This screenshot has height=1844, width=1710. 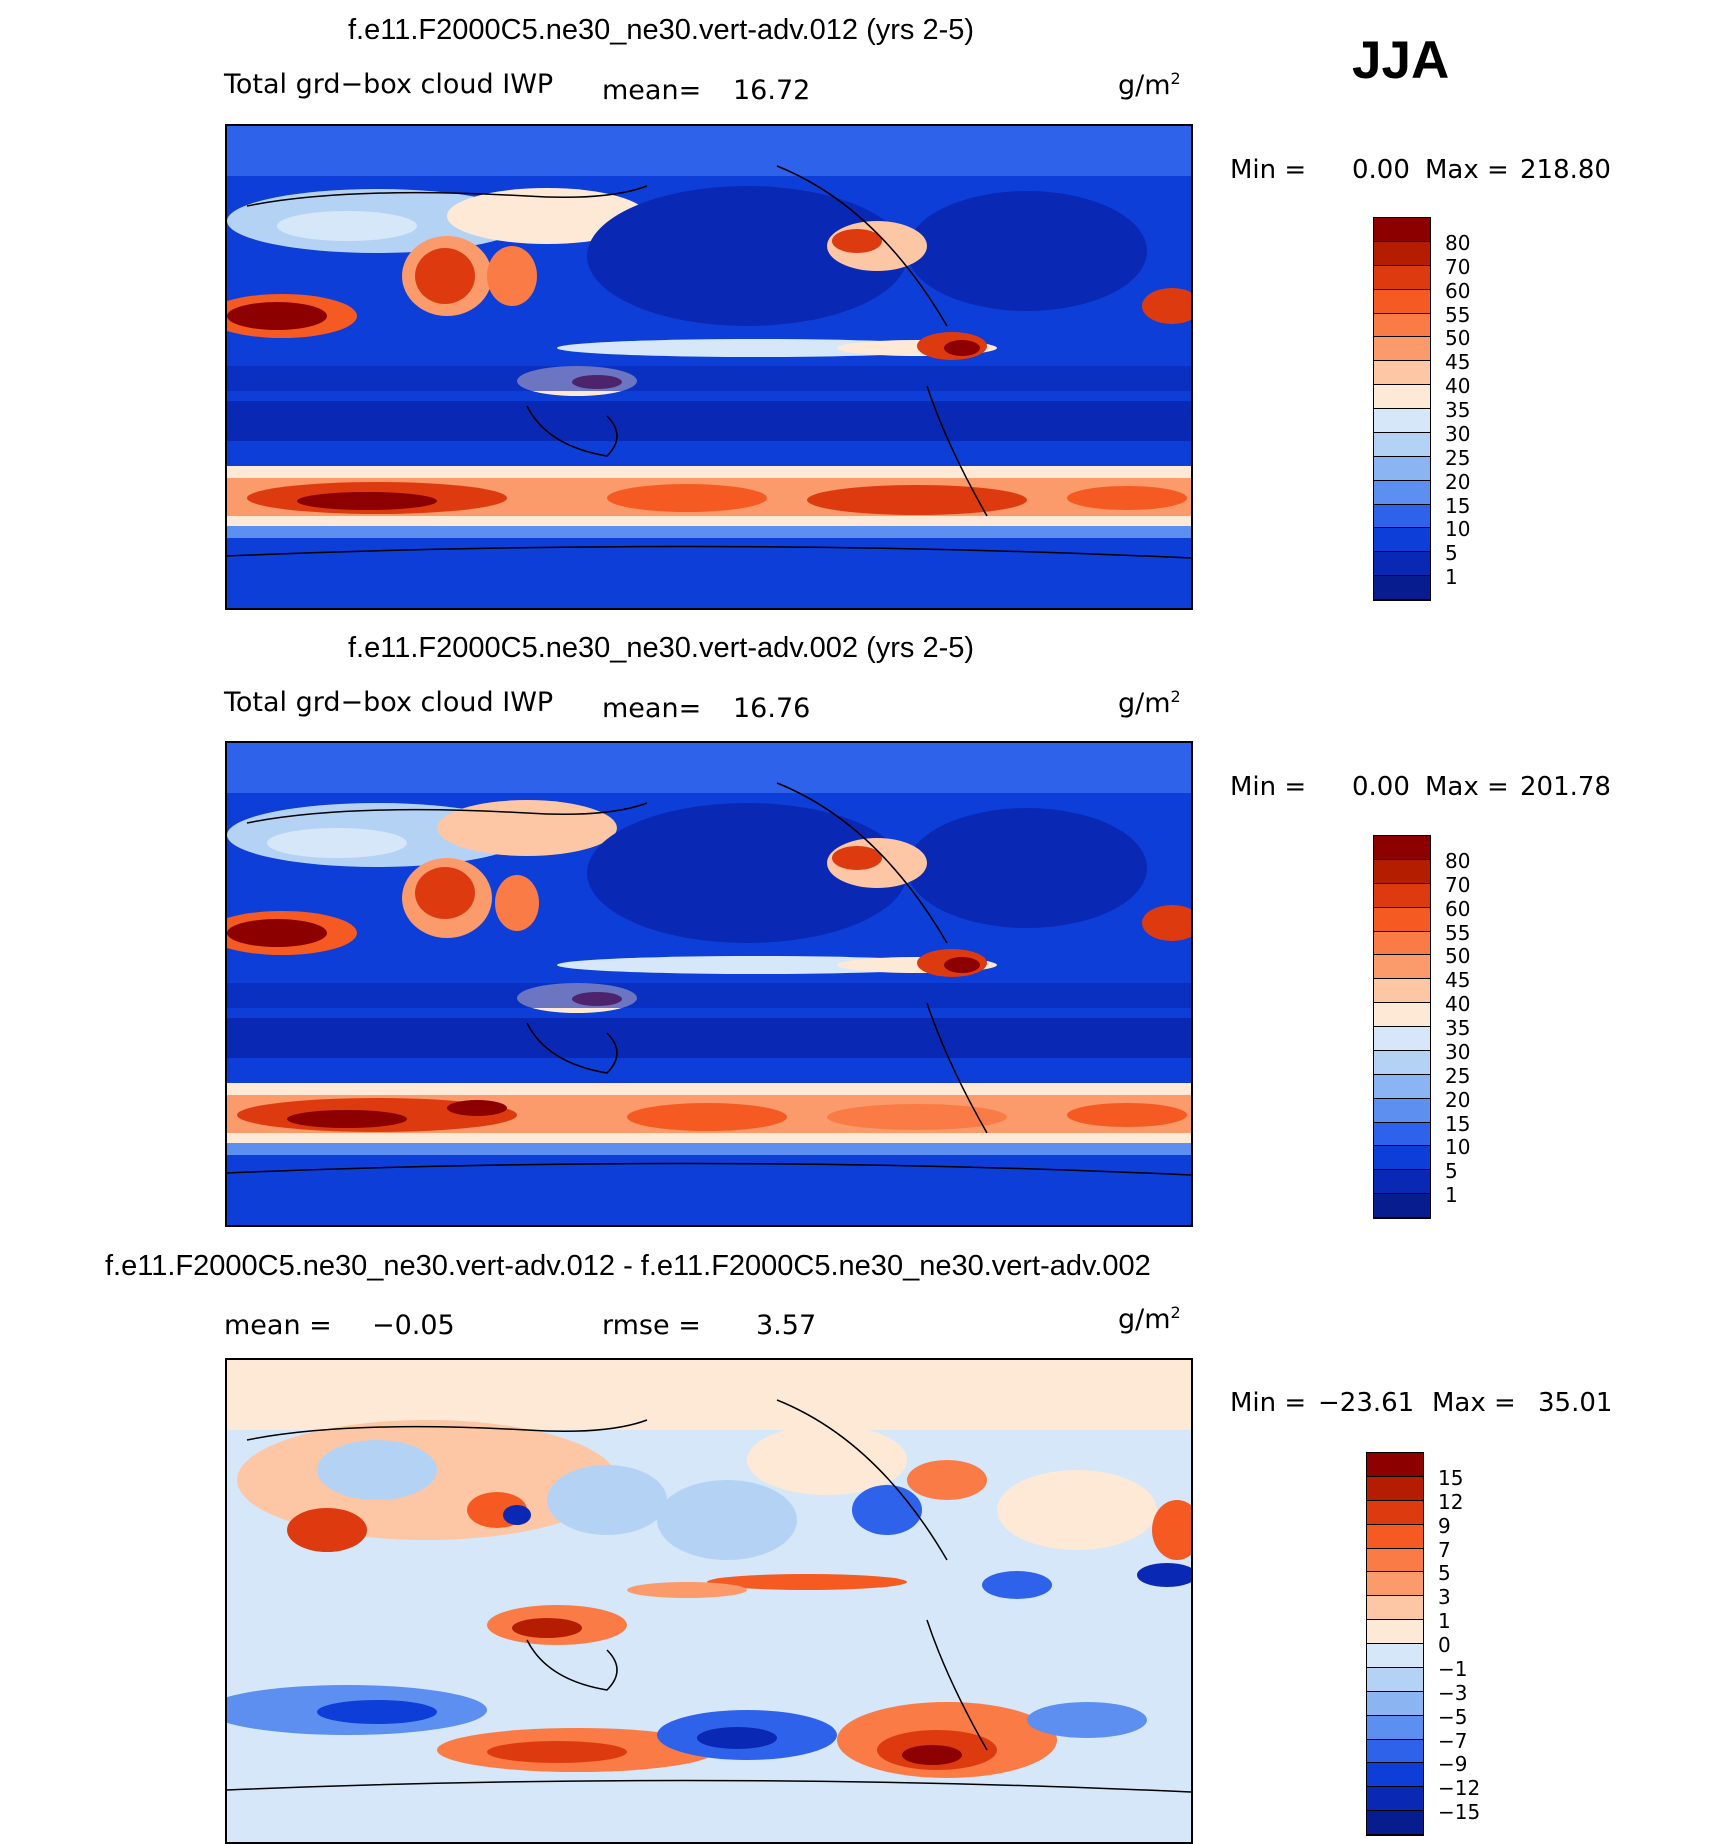 What do you see at coordinates (1459, 1812) in the screenshot?
I see `colorbar-level-label: −15` at bounding box center [1459, 1812].